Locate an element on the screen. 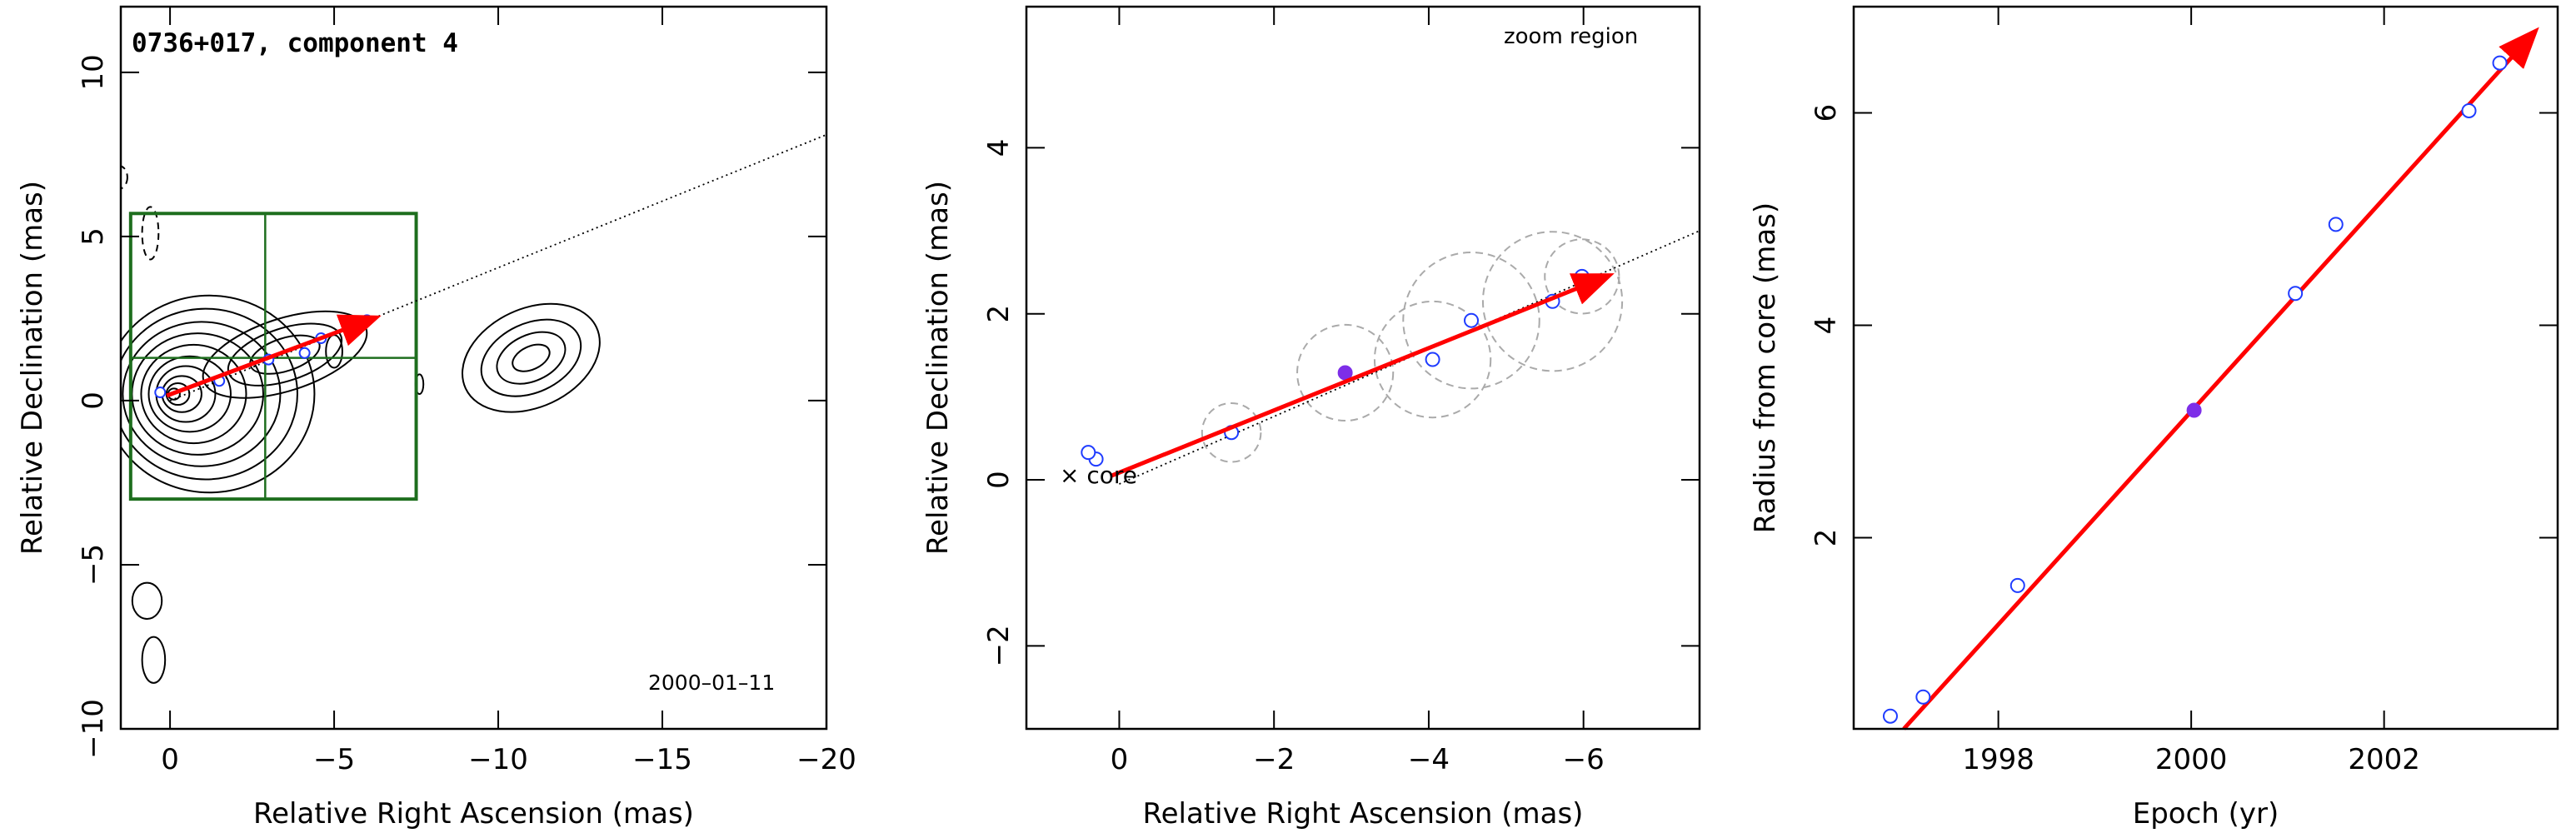  x-tick-label: −15 is located at coordinates (662, 759).